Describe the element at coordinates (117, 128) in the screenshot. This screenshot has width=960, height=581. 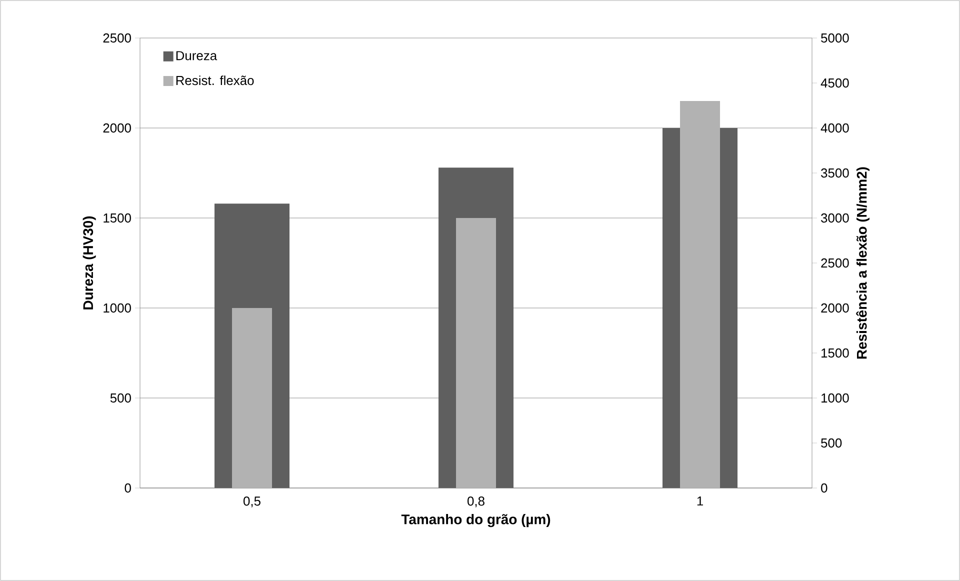
I see `y-tick-label: 2000` at that location.